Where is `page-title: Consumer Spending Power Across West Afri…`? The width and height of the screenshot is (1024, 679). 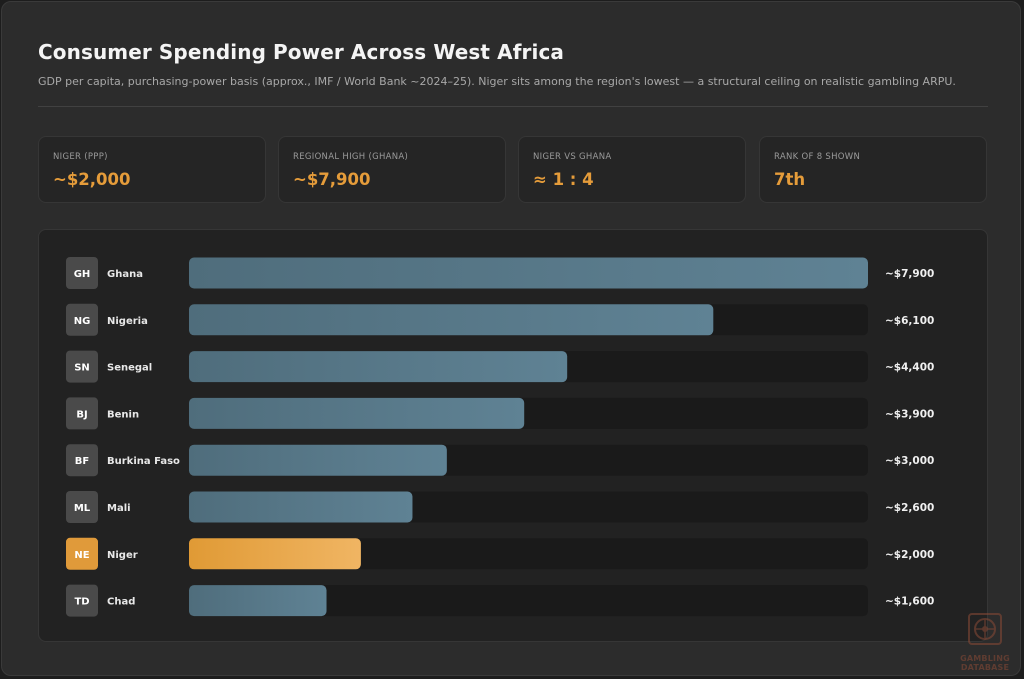 page-title: Consumer Spending Power Across West Afri… is located at coordinates (301, 52).